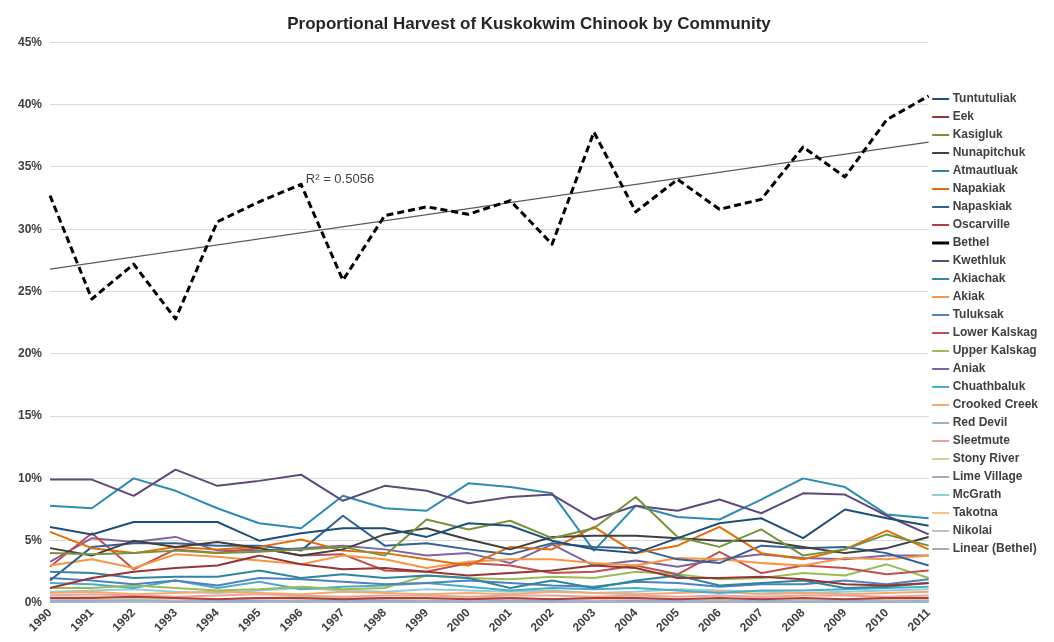 This screenshot has width=1054, height=642. Describe the element at coordinates (987, 476) in the screenshot. I see `legend-label: Lime Village` at that location.